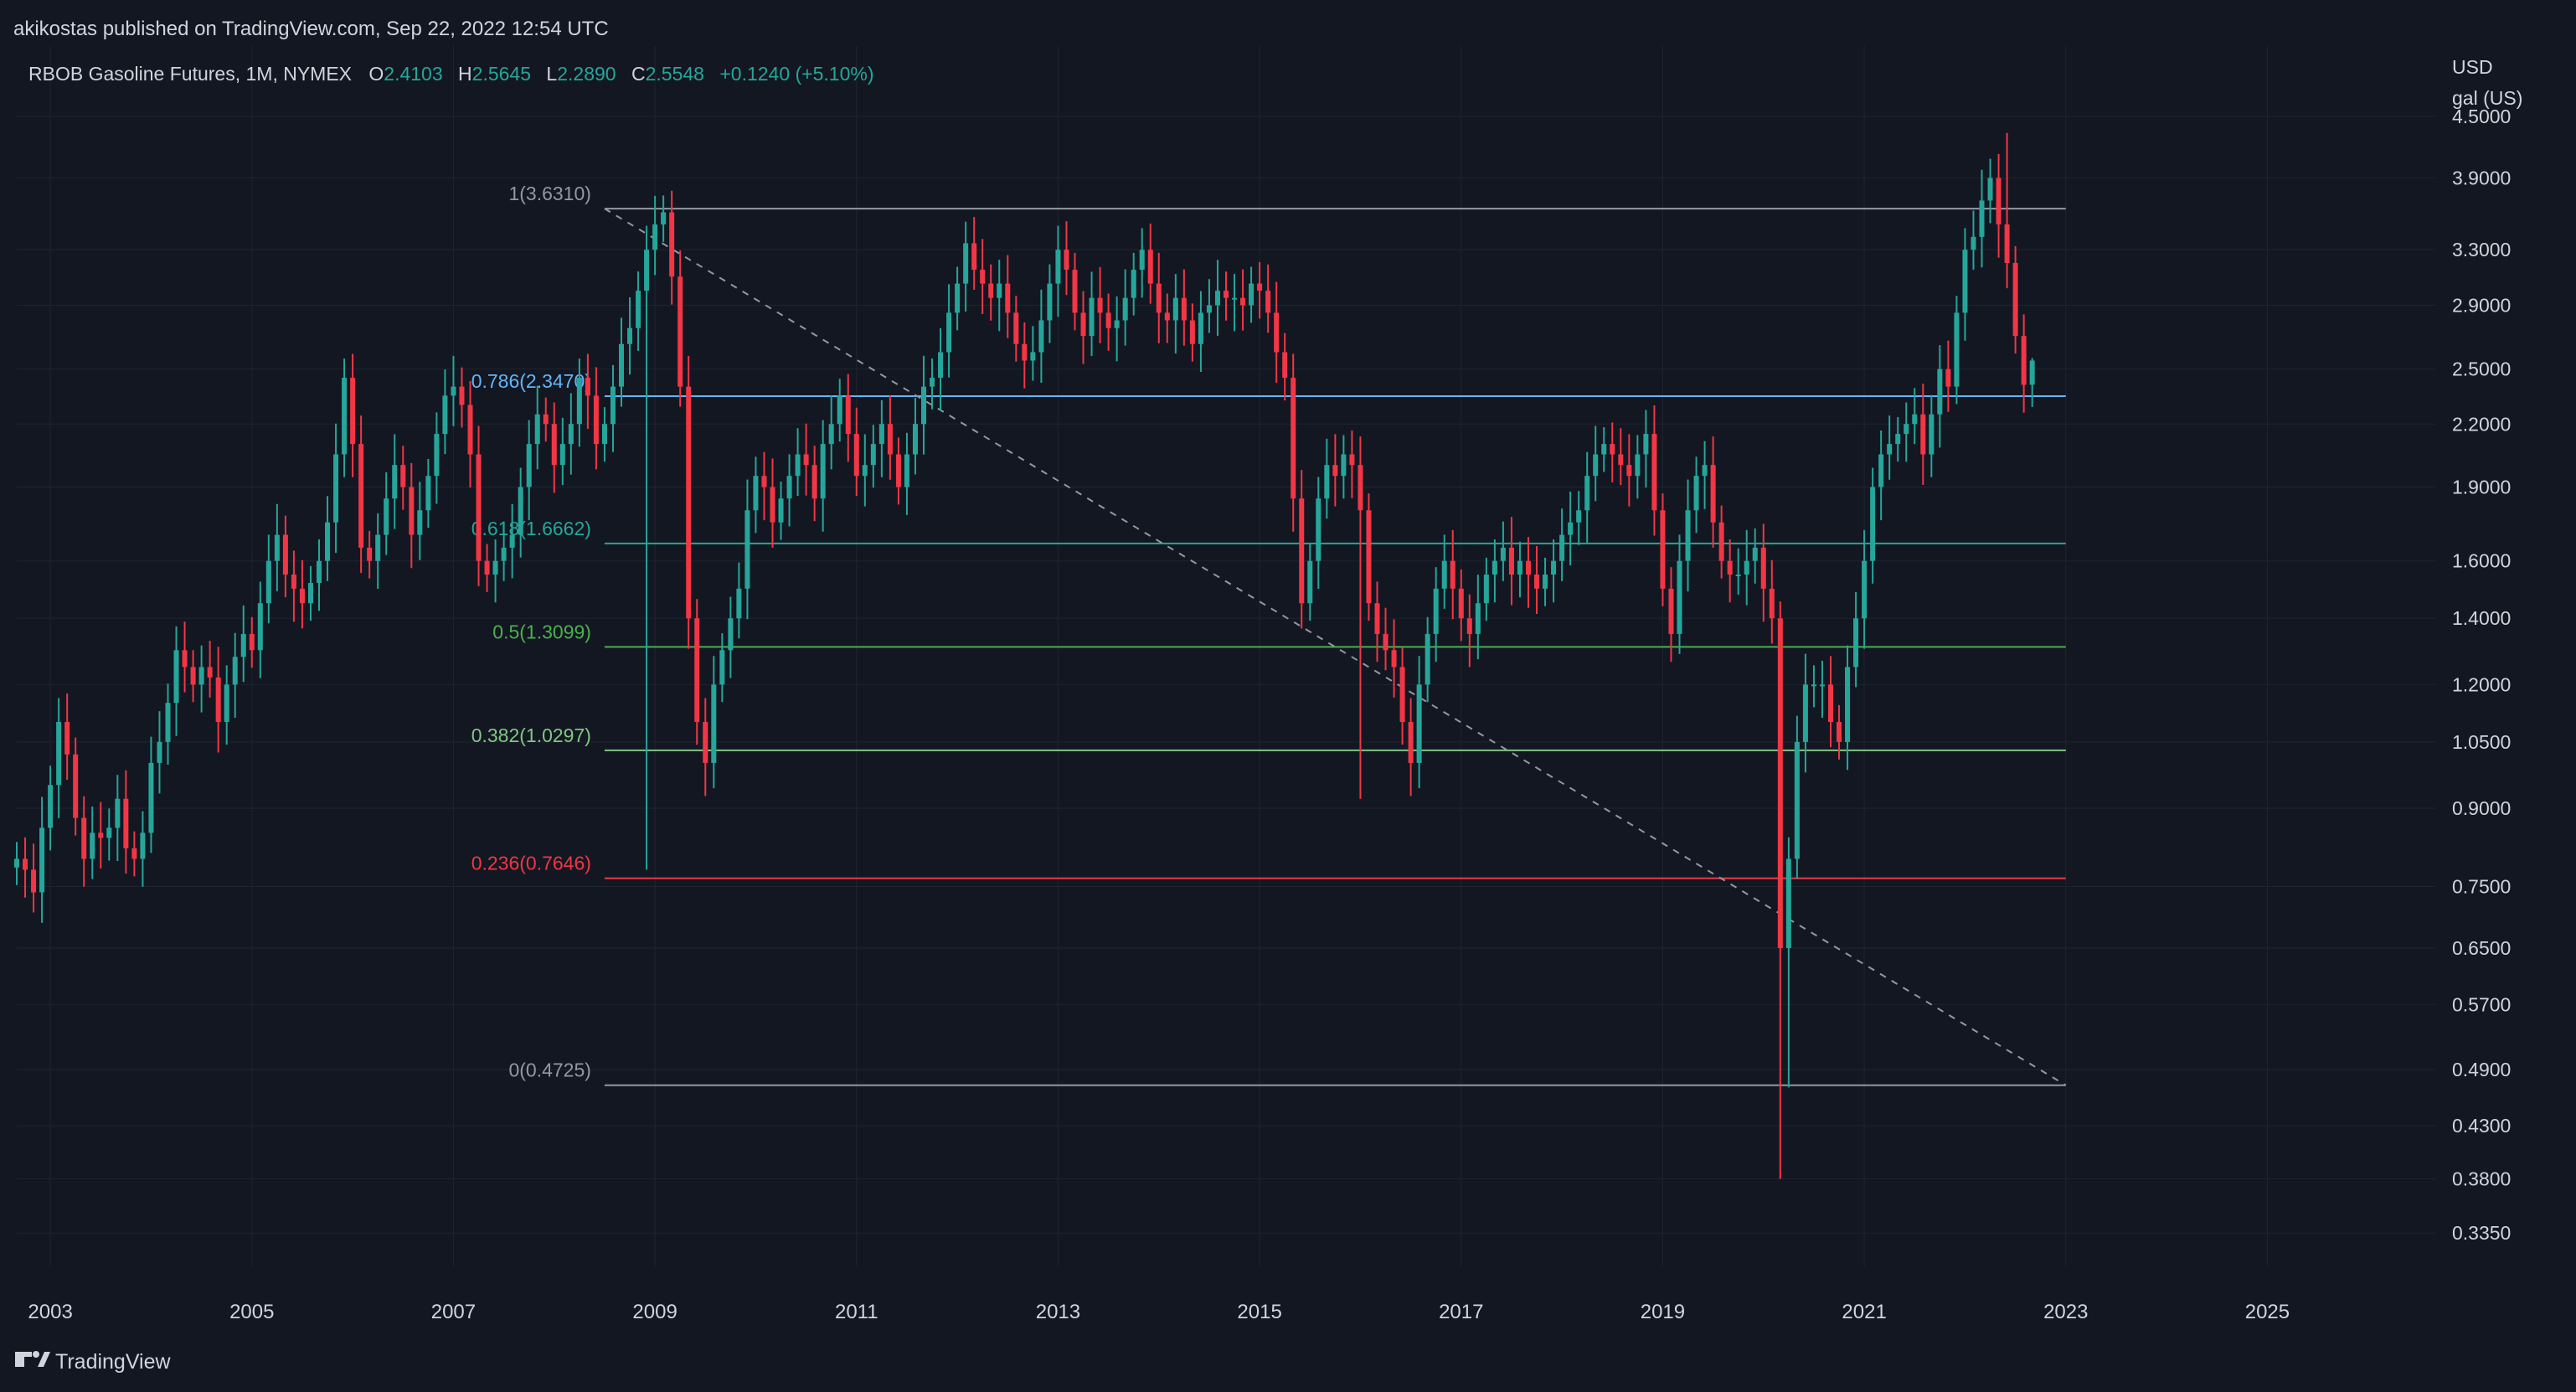  What do you see at coordinates (93, 1362) in the screenshot?
I see `tradingview-logo: TradingView` at bounding box center [93, 1362].